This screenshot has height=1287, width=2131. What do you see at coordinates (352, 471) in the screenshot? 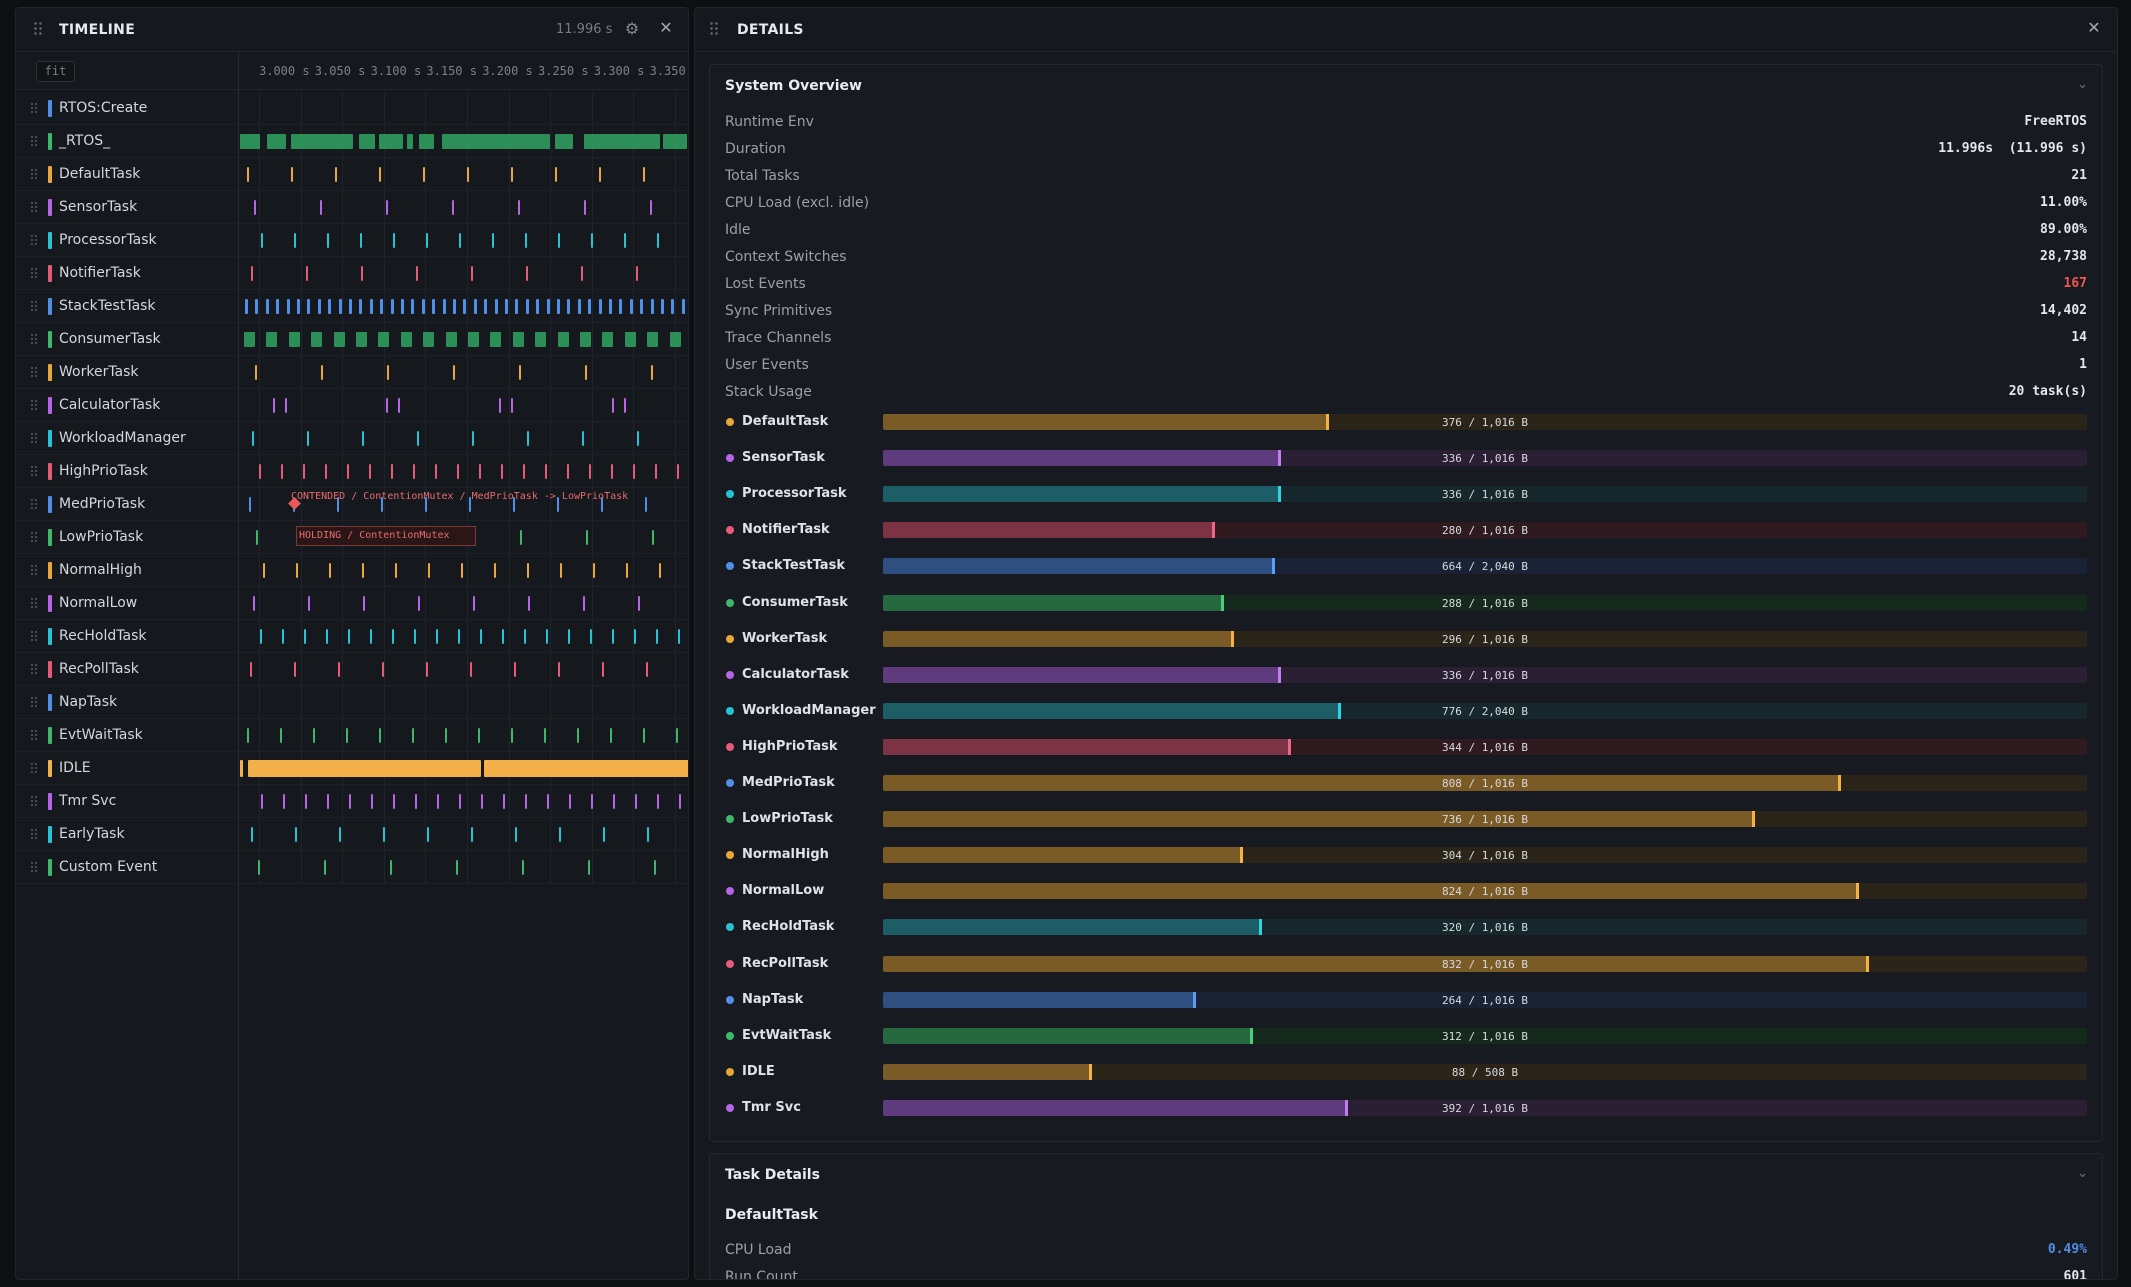
I see `timeline-row: HighPrioTask` at bounding box center [352, 471].